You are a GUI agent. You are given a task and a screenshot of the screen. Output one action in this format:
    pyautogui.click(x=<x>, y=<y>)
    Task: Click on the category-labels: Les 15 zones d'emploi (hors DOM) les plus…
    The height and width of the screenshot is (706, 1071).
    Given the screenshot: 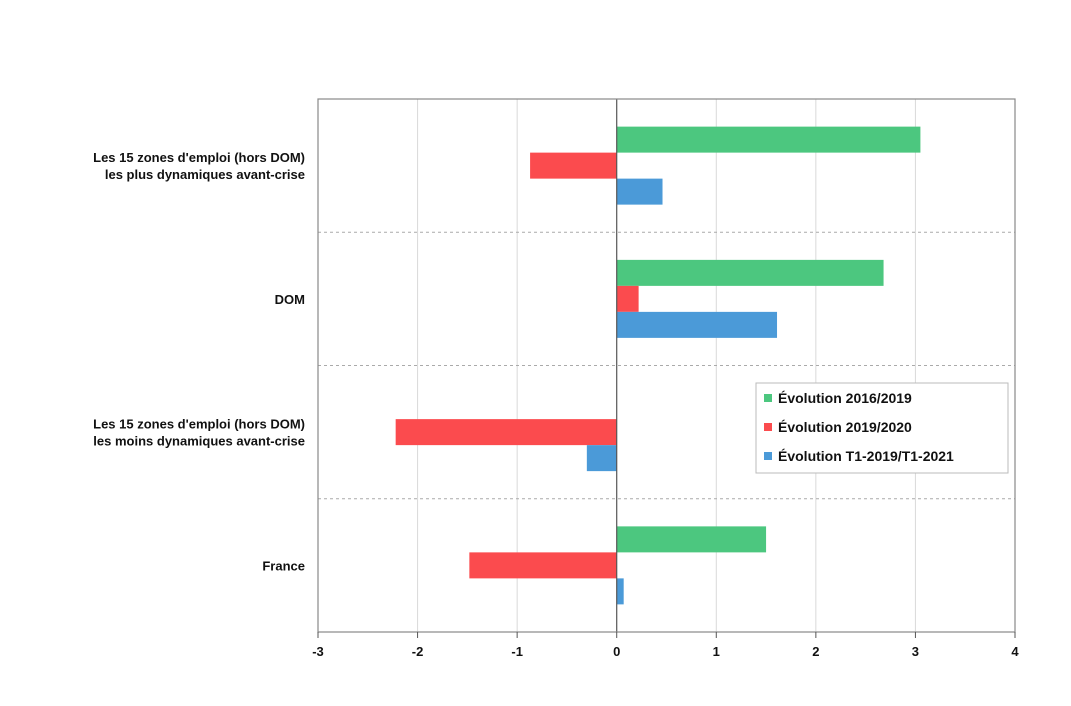 What is the action you would take?
    pyautogui.click(x=199, y=361)
    